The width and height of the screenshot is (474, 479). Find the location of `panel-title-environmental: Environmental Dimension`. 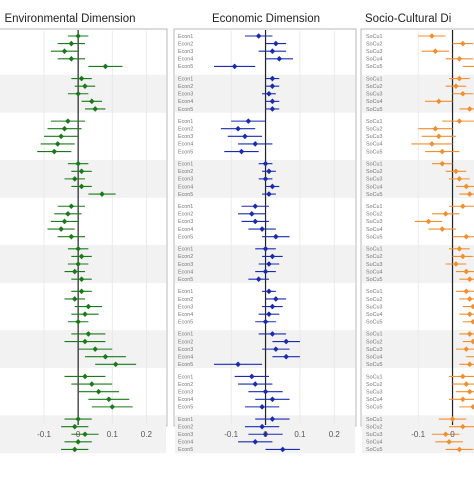

panel-title-environmental: Environmental Dimension is located at coordinates (69, 19).